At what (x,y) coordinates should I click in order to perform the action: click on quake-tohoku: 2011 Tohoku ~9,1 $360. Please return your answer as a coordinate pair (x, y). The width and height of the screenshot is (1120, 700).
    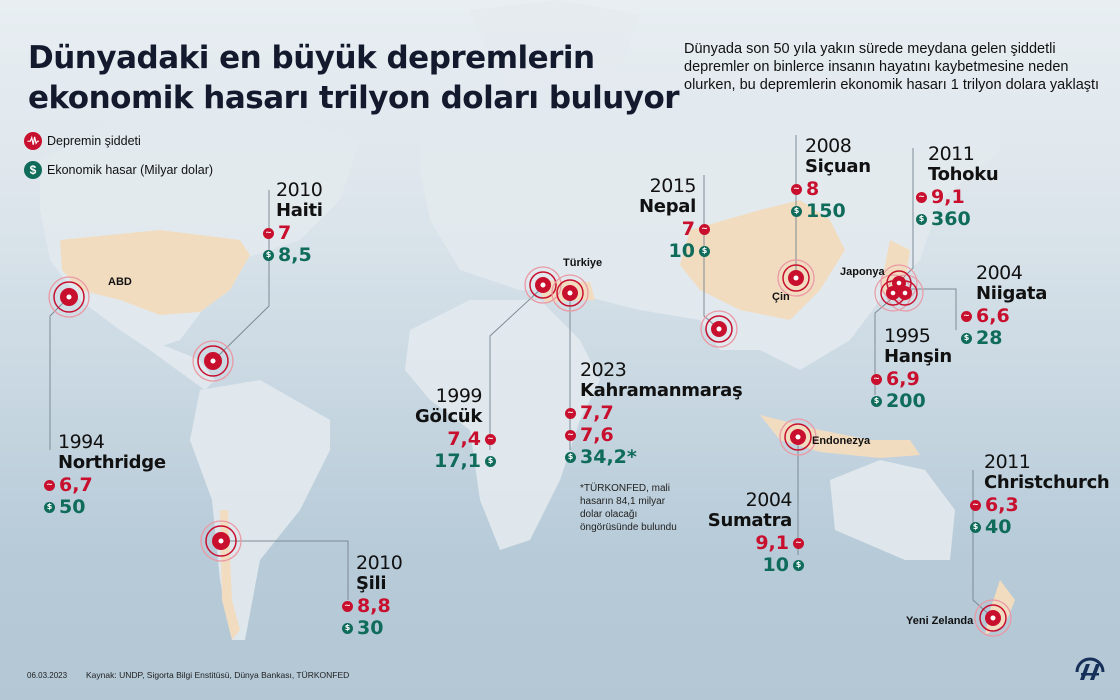
    Looking at the image, I should click on (957, 187).